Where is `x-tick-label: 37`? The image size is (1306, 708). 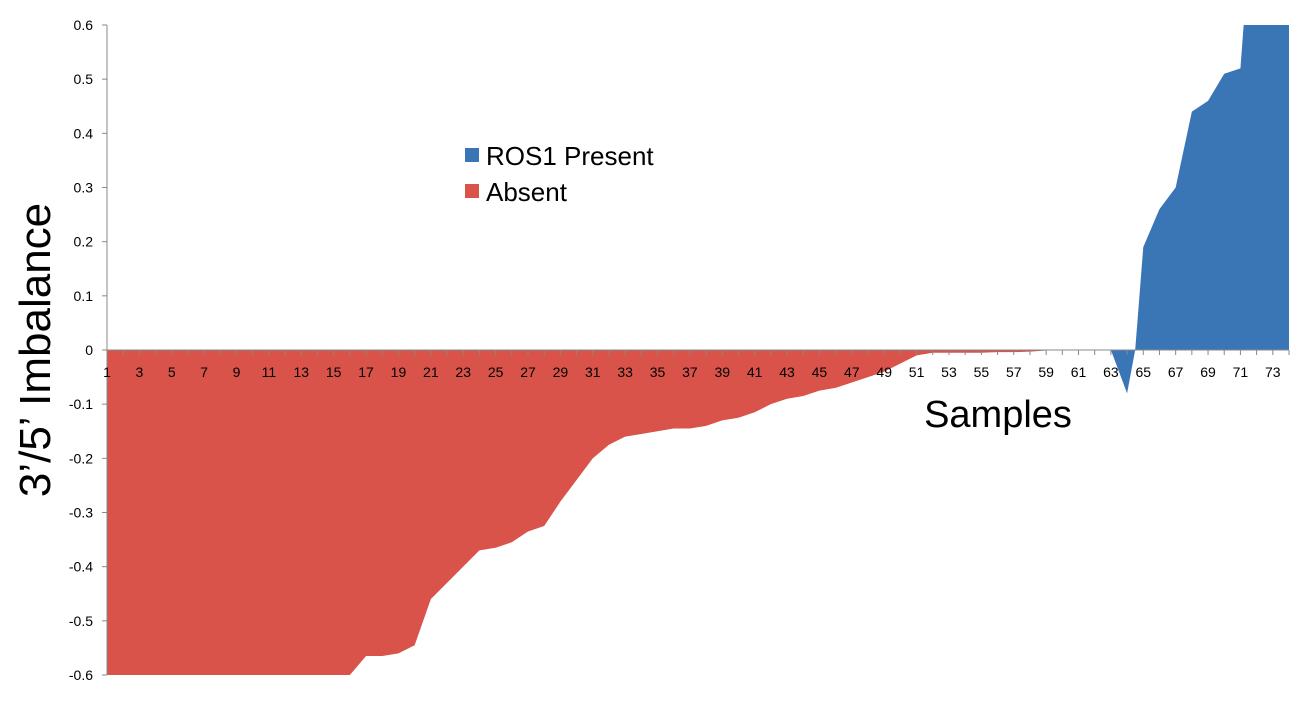 x-tick-label: 37 is located at coordinates (690, 372).